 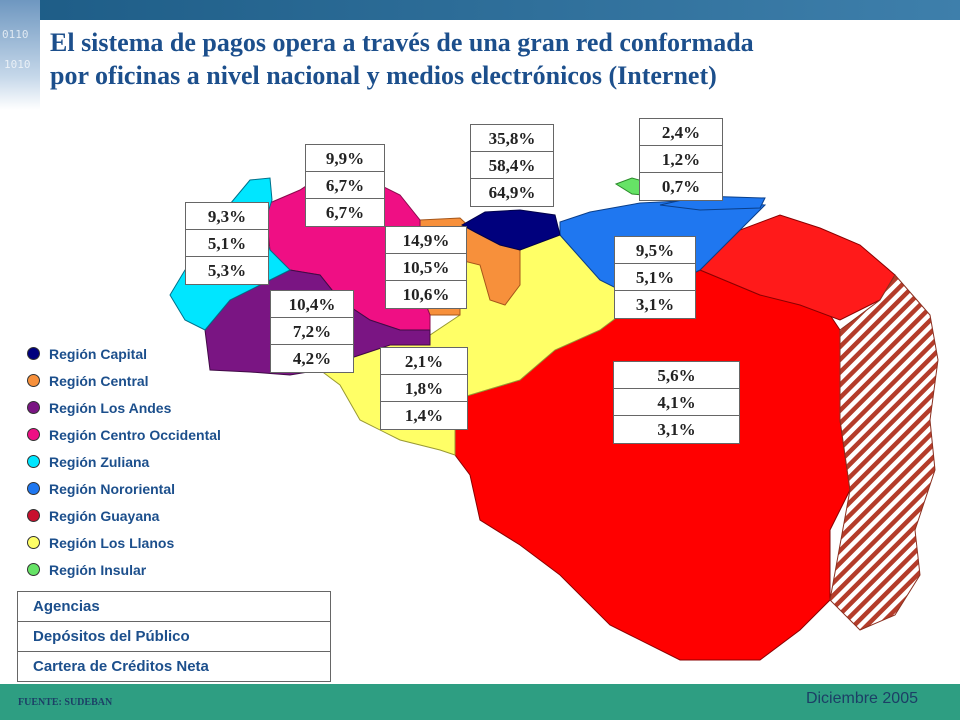 What do you see at coordinates (426, 240) in the screenshot?
I see `agencias-value: 14,9%` at bounding box center [426, 240].